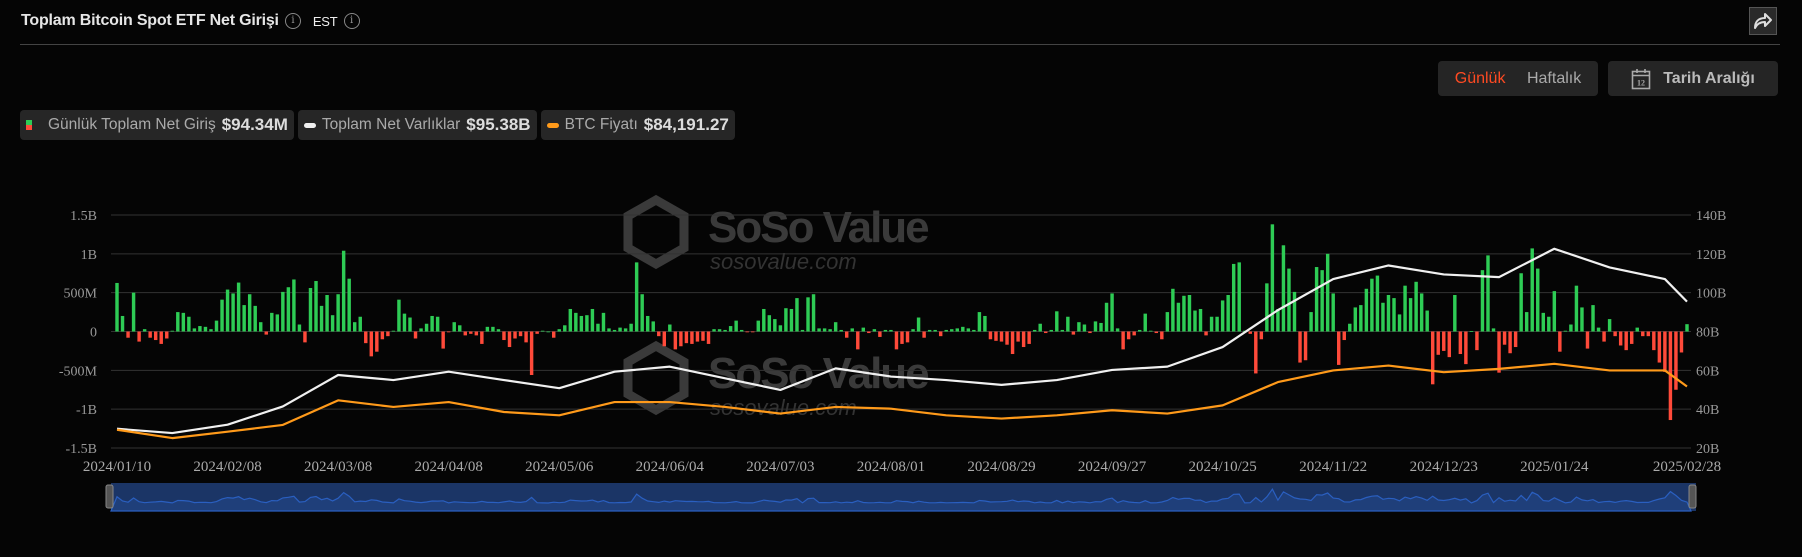 This screenshot has width=1802, height=557. I want to click on legend-label: Toplam Net Varlıklar, so click(391, 124).